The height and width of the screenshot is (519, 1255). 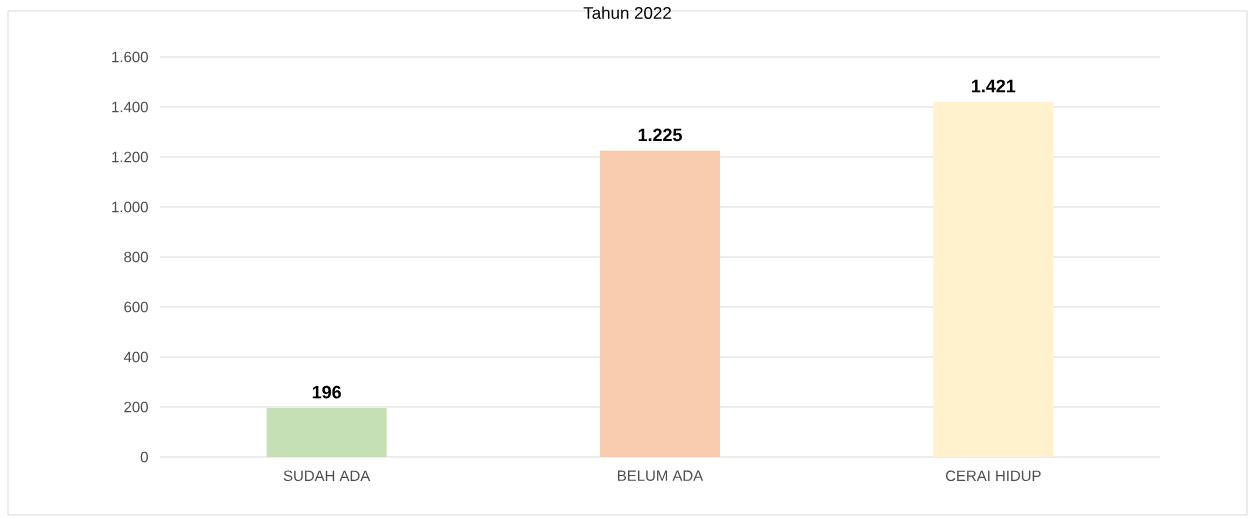 What do you see at coordinates (130, 107) in the screenshot?
I see `y-tick-label: 1.400` at bounding box center [130, 107].